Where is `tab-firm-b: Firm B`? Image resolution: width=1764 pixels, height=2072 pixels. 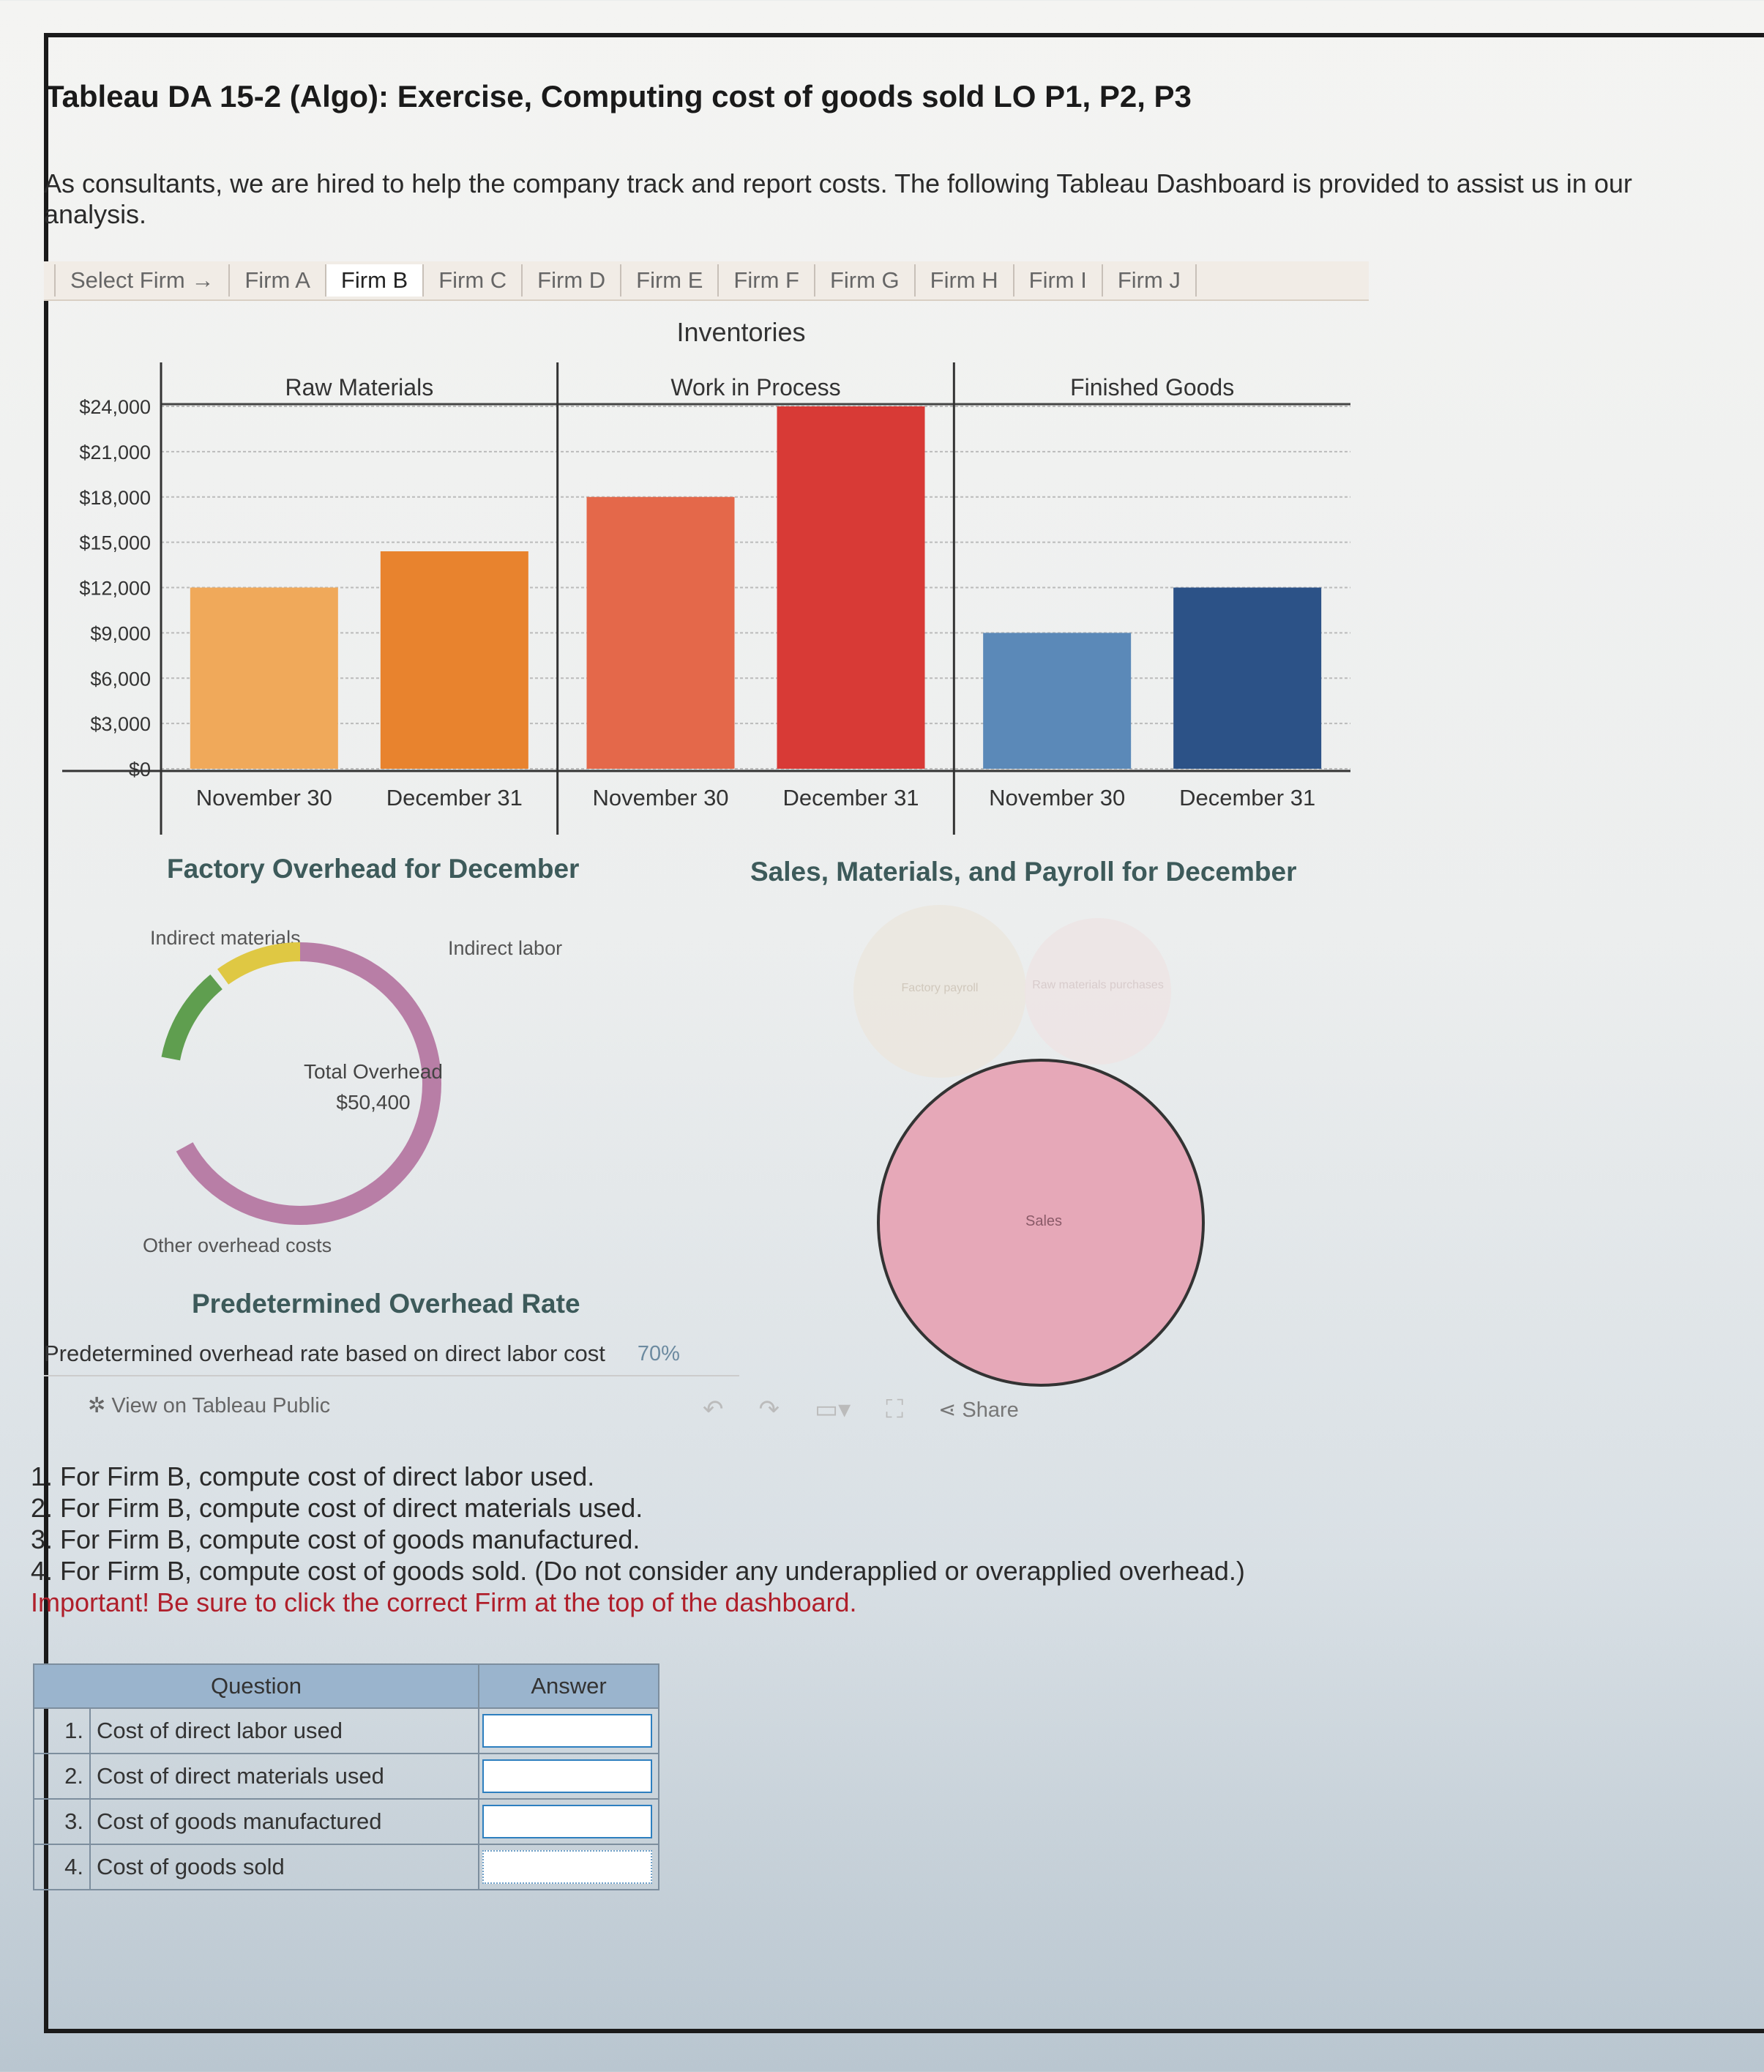
tab-firm-b: Firm B is located at coordinates (375, 280).